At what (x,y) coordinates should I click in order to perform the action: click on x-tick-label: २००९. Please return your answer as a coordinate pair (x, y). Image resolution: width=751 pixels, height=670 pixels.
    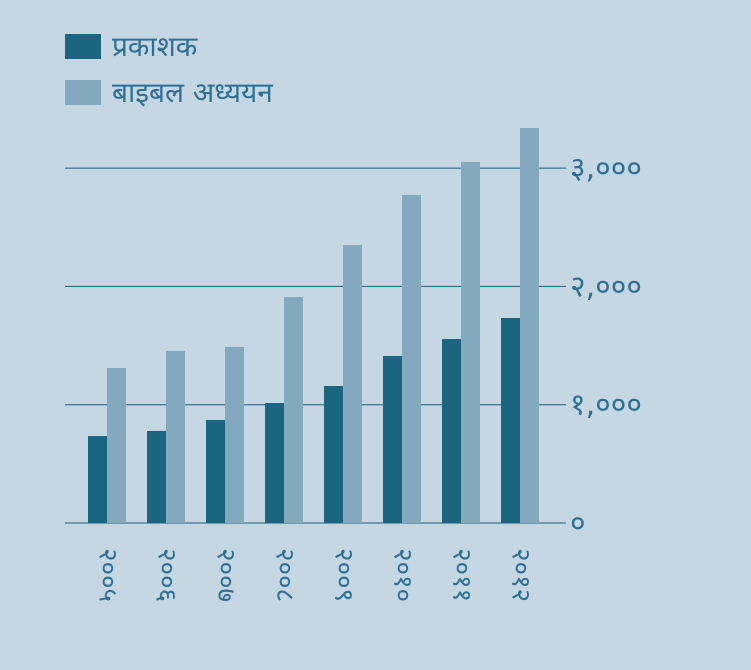
    Looking at the image, I should click on (344, 575).